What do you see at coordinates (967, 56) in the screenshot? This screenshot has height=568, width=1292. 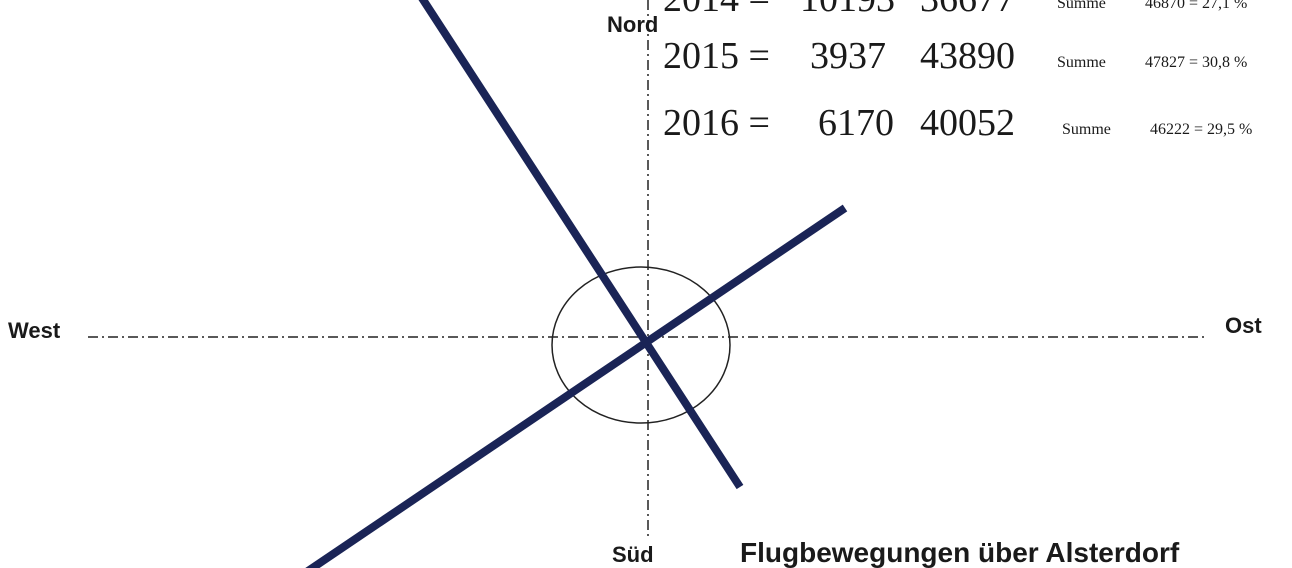 I see `value: 43890` at bounding box center [967, 56].